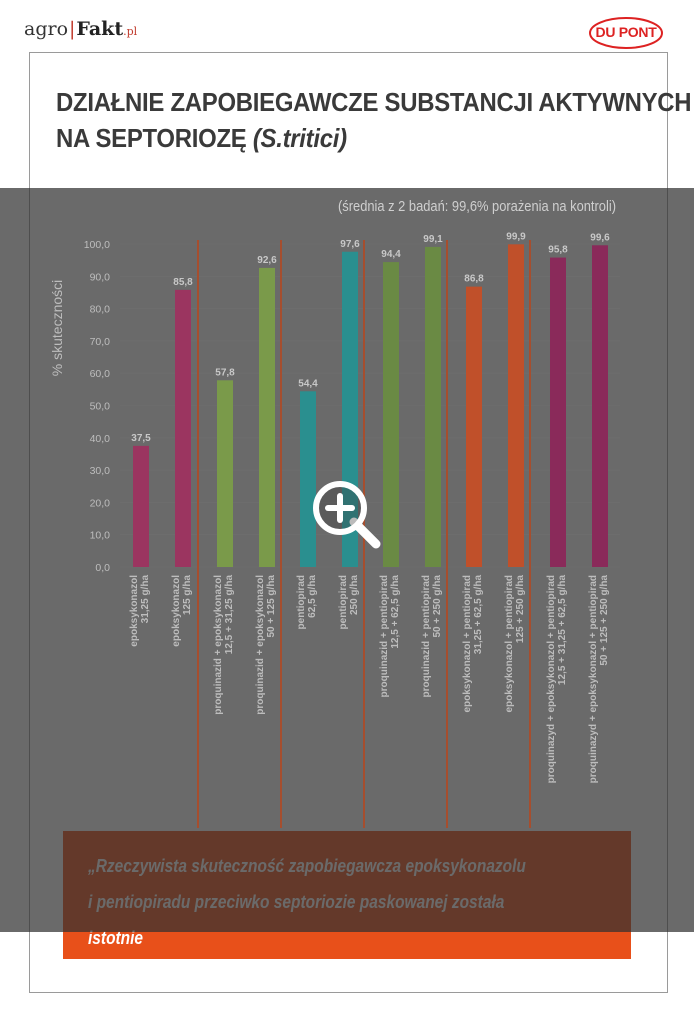  I want to click on dupont-logo: DU PONT, so click(626, 32).